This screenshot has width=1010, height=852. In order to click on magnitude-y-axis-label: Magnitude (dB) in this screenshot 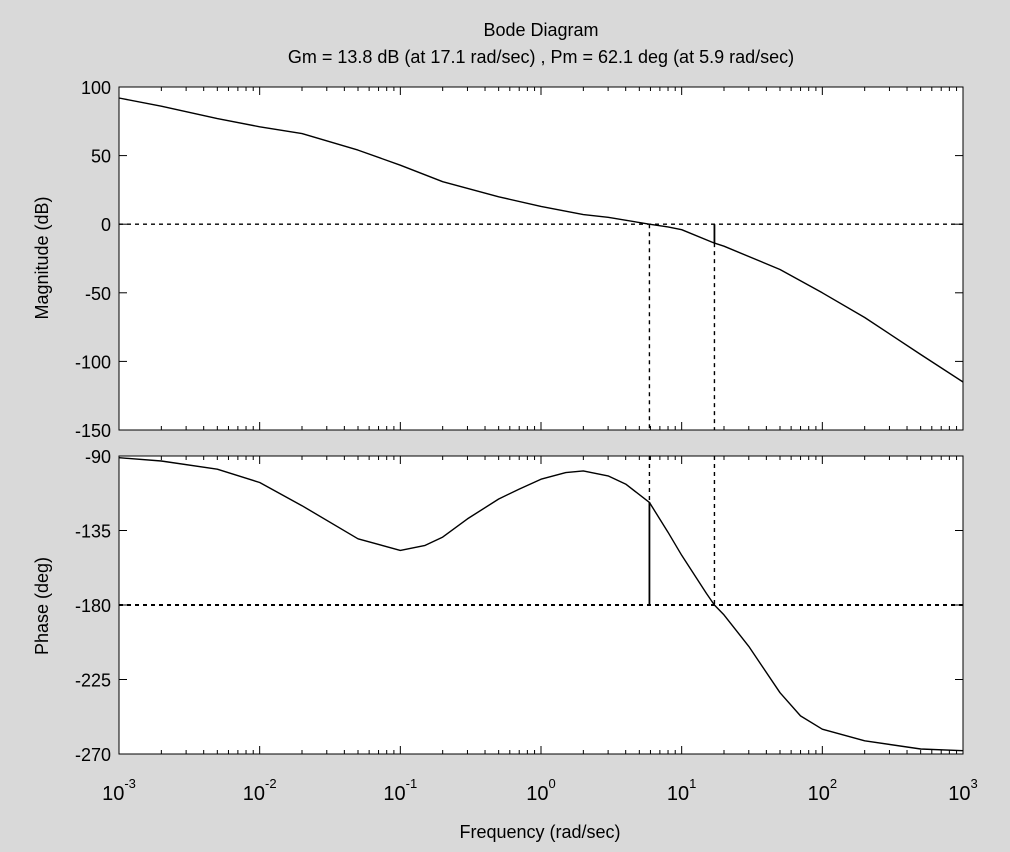, I will do `click(42, 257)`.